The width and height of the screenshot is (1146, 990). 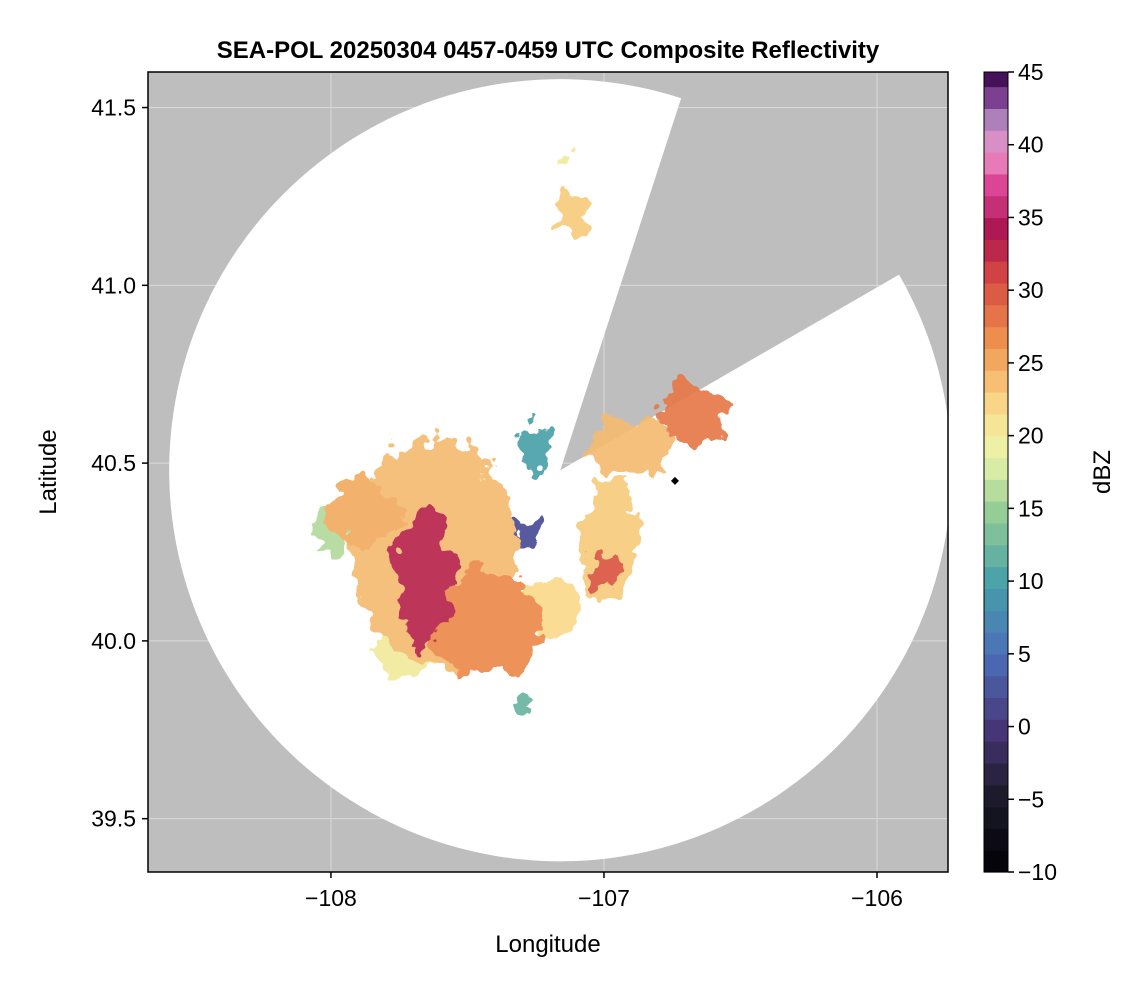 What do you see at coordinates (1024, 654) in the screenshot?
I see `colorbar-tick-label-3: 5` at bounding box center [1024, 654].